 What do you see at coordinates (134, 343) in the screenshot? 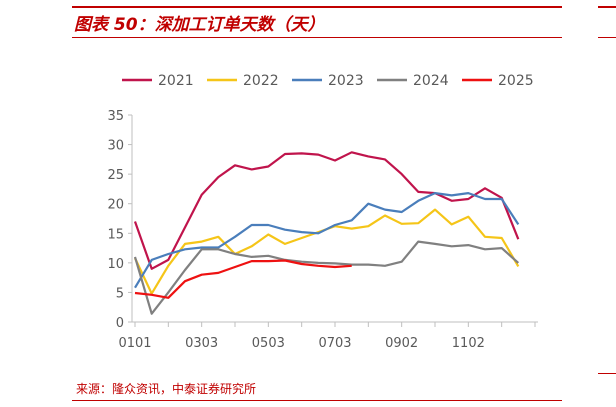
I see `x-tick-label: 0101` at bounding box center [134, 343].